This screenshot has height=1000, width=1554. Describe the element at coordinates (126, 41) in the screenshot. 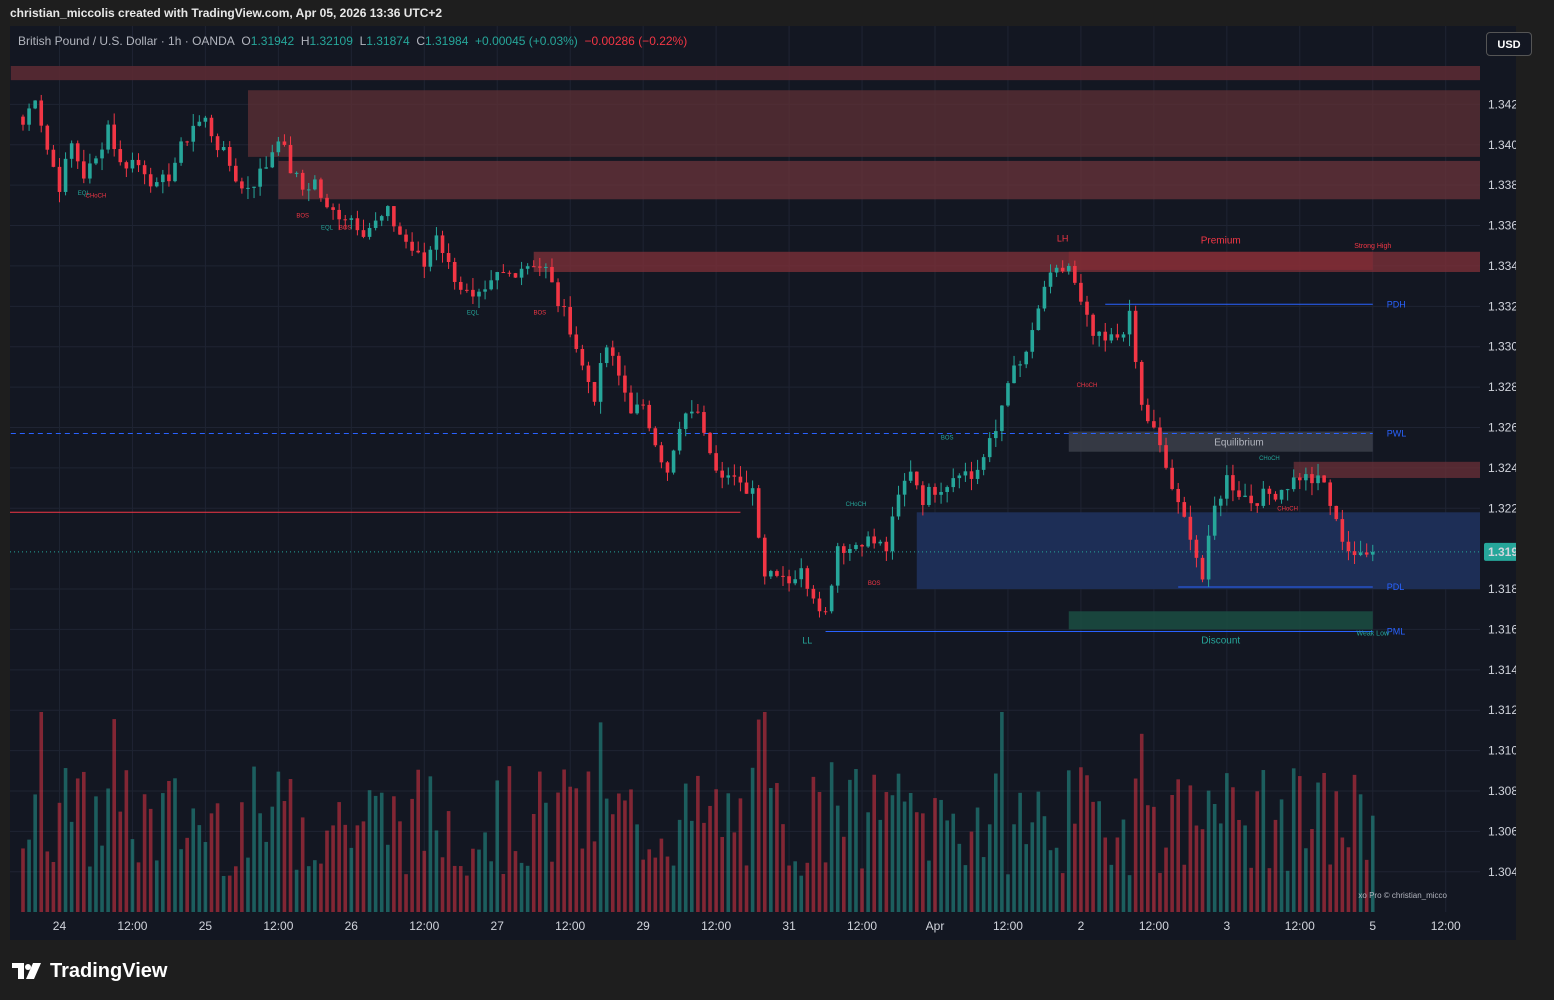

I see `symbol-name: British Pound / U.S. Dollar · 1h · OANDA` at that location.